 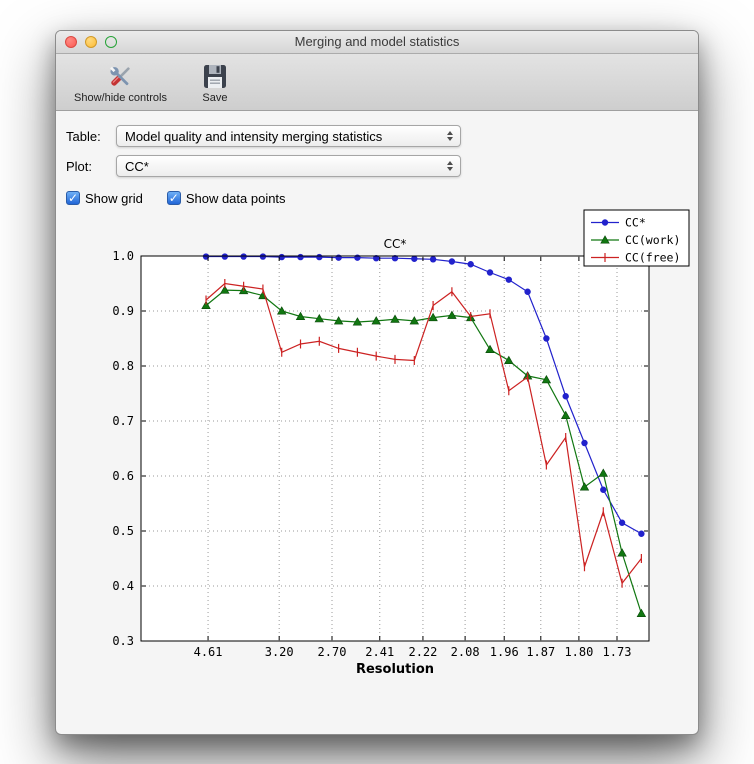 I want to click on svg-text: 0.5, so click(x=123, y=531).